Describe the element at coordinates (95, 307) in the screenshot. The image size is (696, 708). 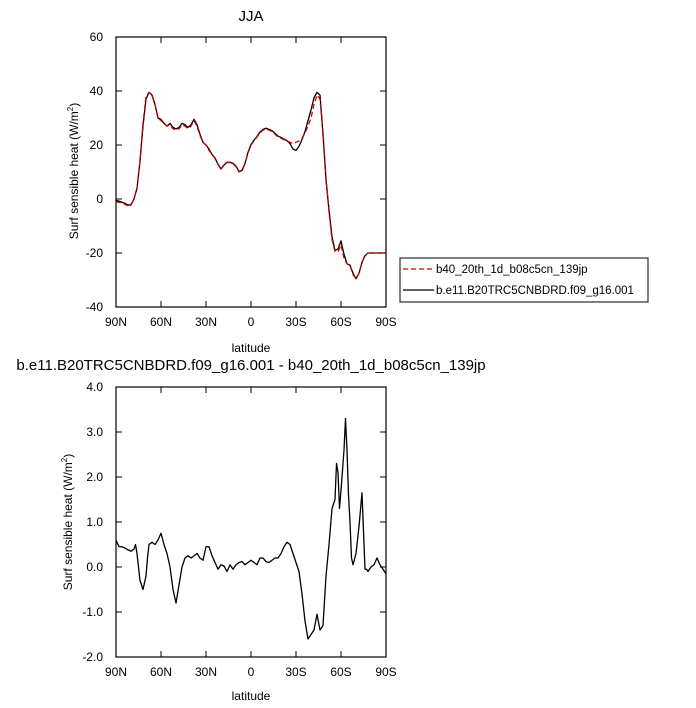
I see `top-y-tick-label: -40` at that location.